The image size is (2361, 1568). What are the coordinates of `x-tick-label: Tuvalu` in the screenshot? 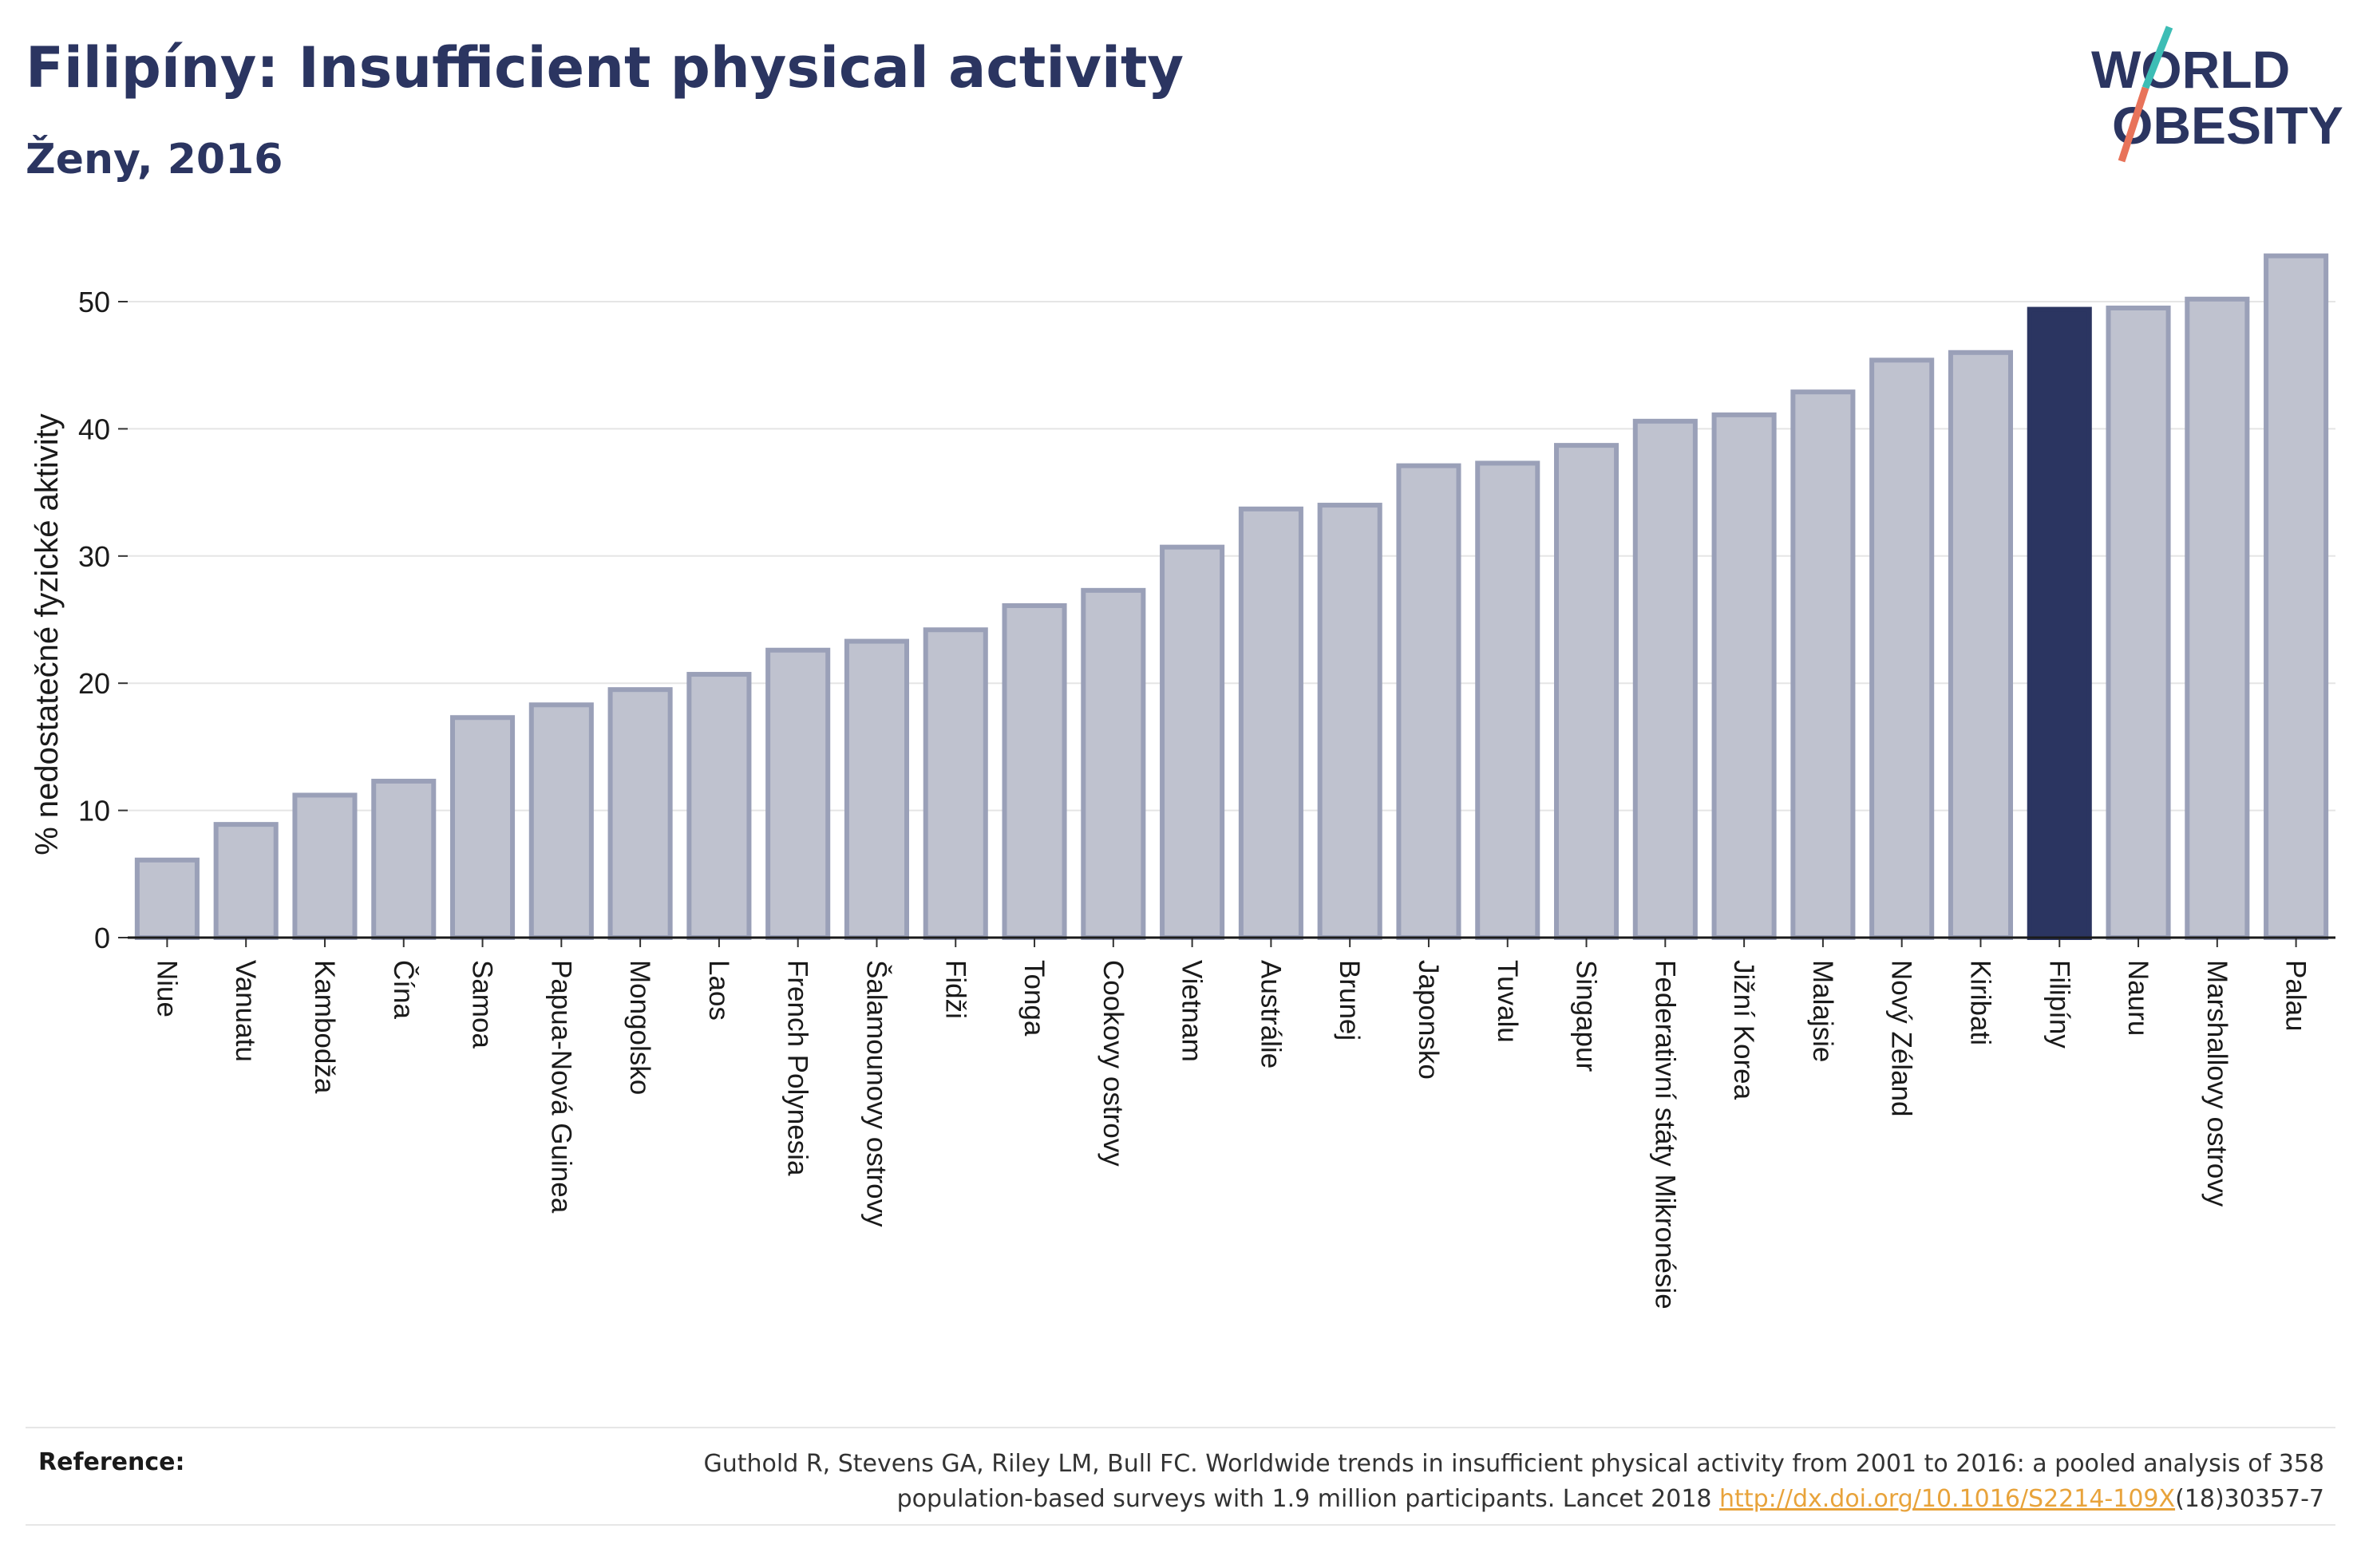 It's located at (1507, 1001).